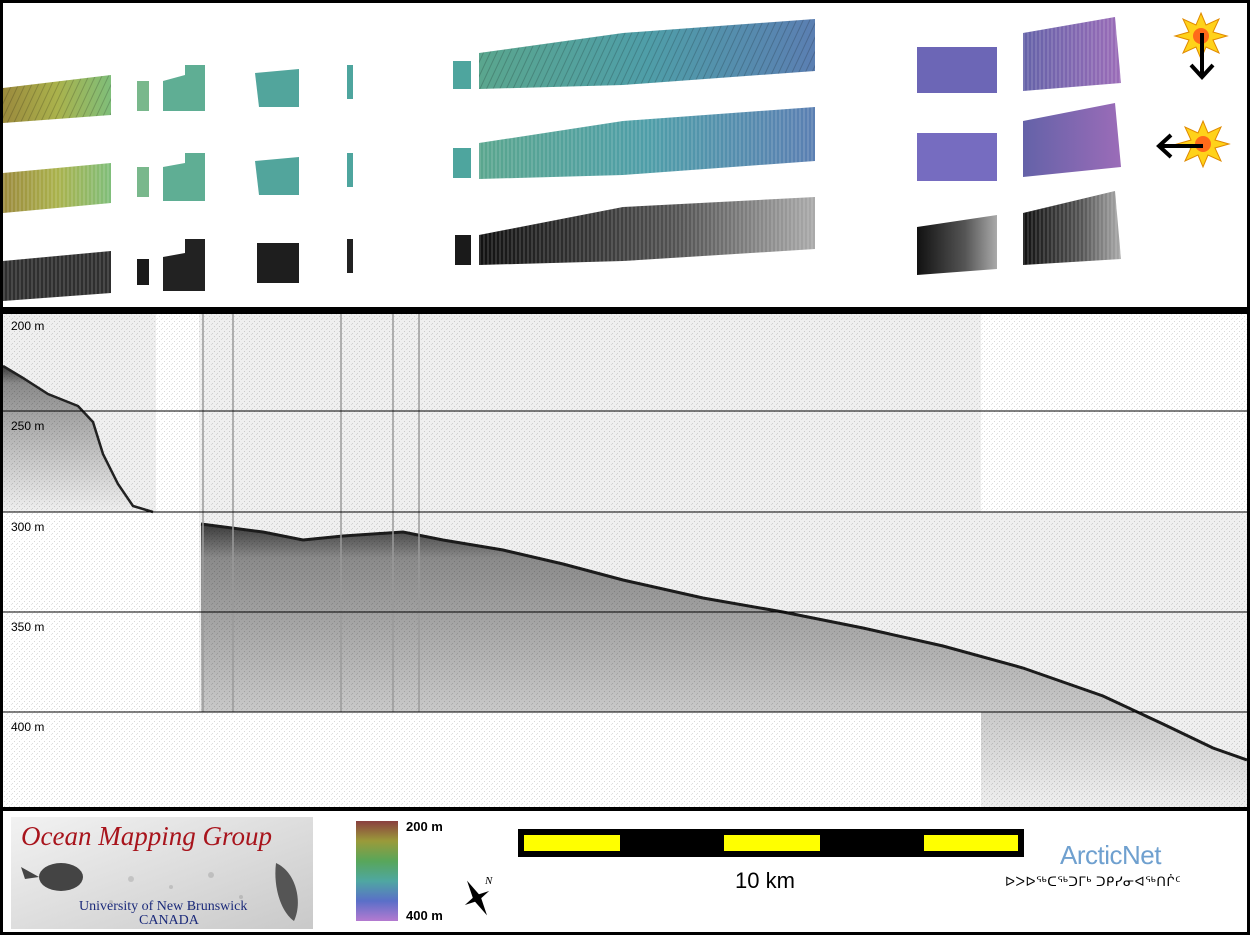 The height and width of the screenshot is (935, 1250). I want to click on scale-bar-label: 10 km, so click(765, 880).